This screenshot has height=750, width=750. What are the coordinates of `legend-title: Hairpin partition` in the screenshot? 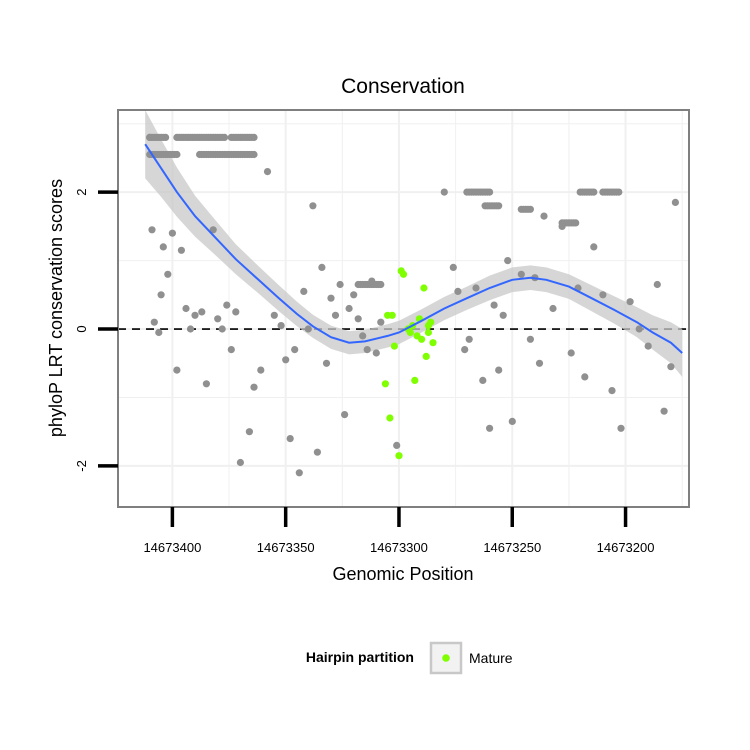 It's located at (360, 657).